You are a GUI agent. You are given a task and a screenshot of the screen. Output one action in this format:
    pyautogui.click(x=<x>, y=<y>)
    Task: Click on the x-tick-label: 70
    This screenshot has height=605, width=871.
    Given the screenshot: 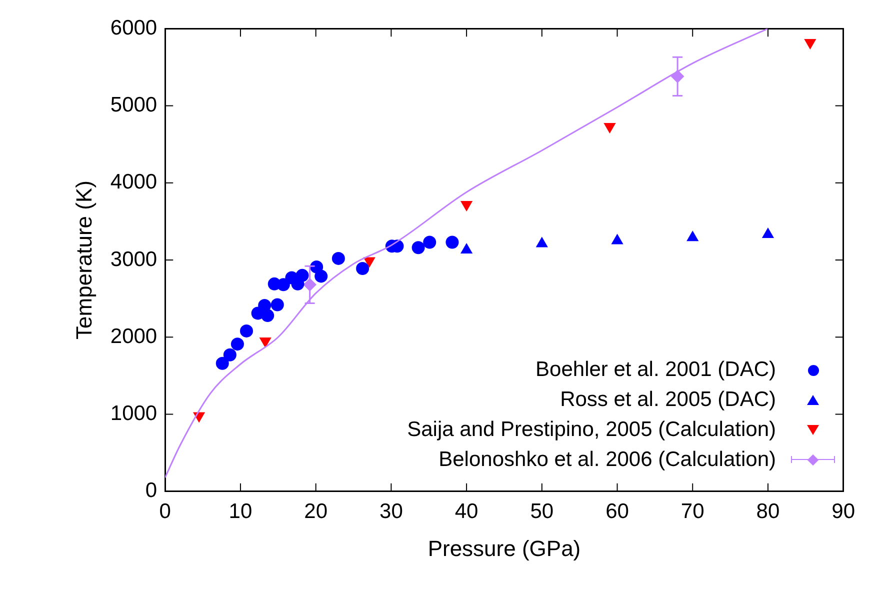 What is the action you would take?
    pyautogui.click(x=692, y=511)
    